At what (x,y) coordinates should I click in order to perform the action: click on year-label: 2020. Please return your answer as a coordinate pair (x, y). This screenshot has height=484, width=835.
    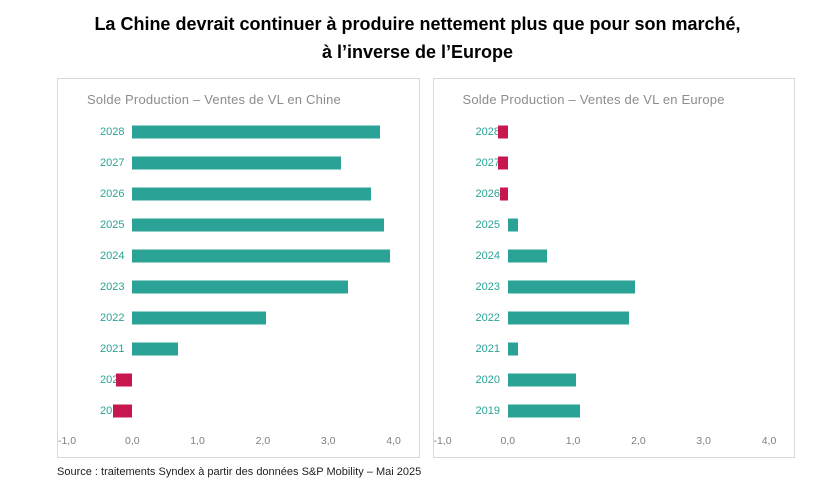
    Looking at the image, I should click on (487, 380).